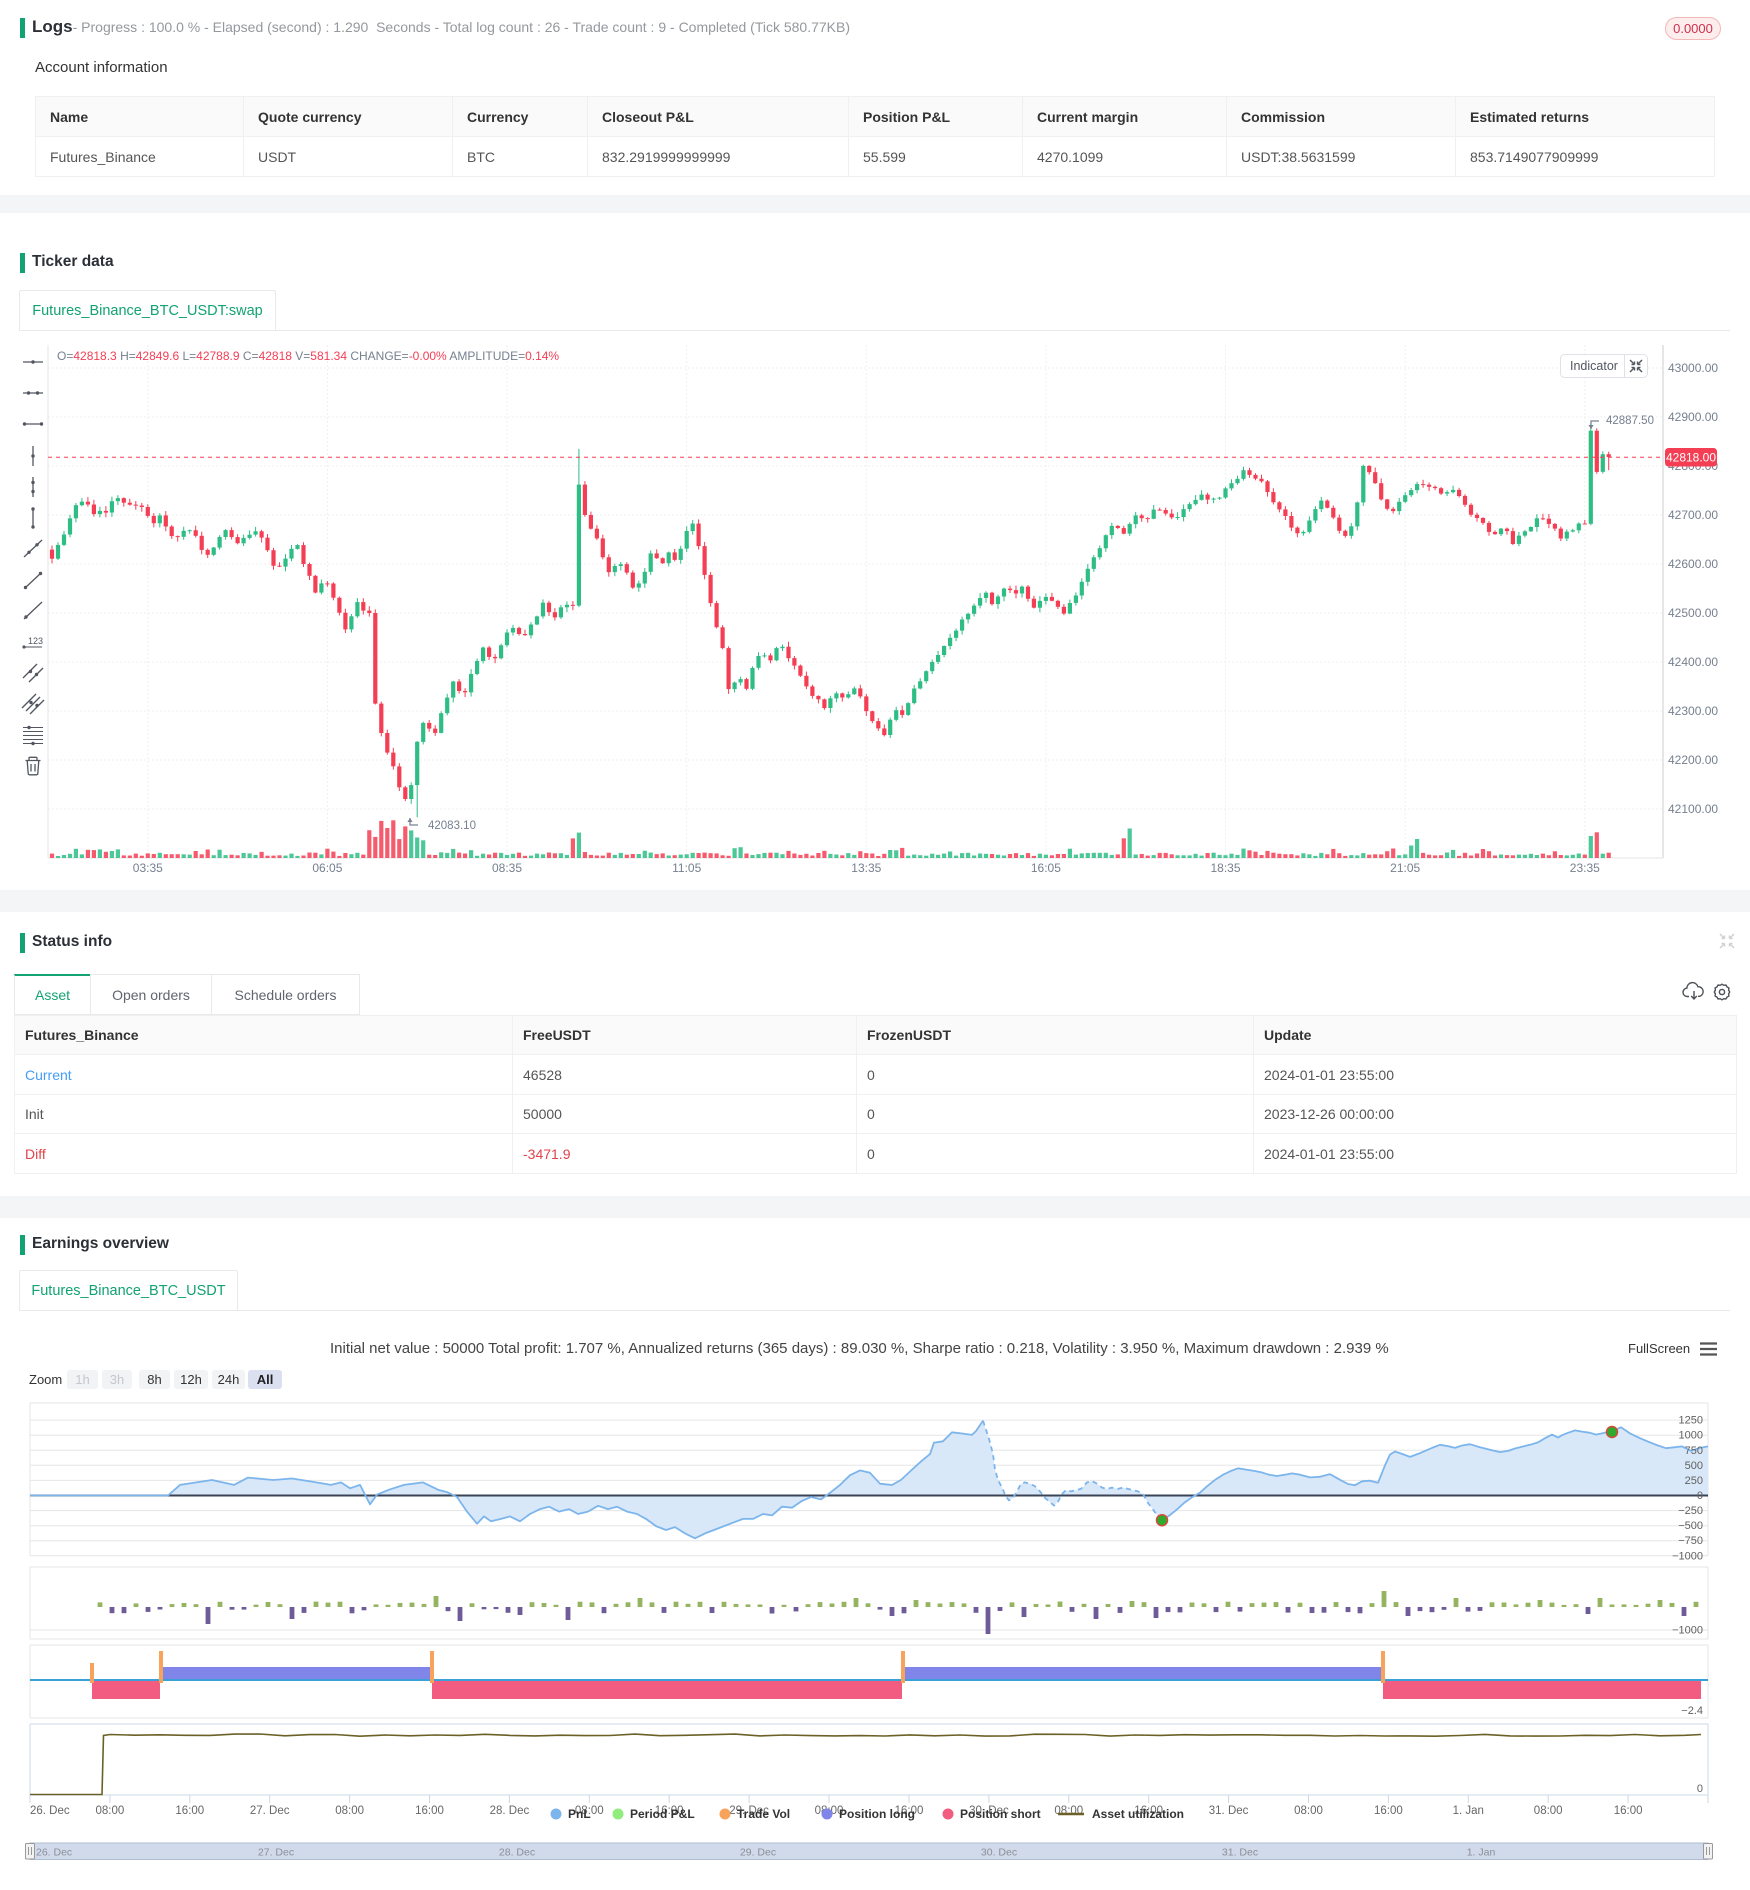  Describe the element at coordinates (1594, 366) in the screenshot. I see `svg-text: Indicator` at that location.